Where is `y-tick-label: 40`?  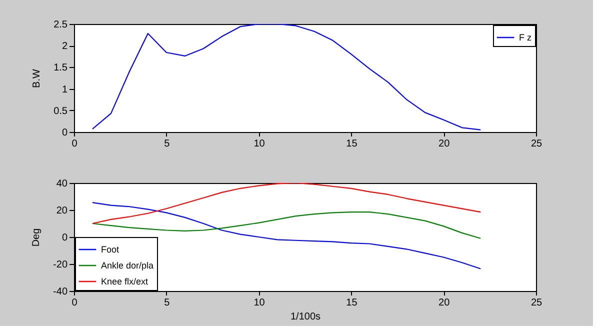 y-tick-label: 40 is located at coordinates (62, 184).